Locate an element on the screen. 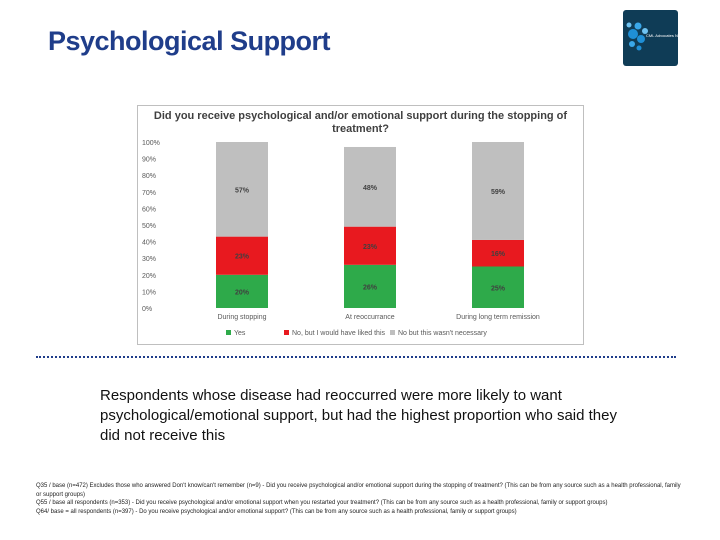  data-label: 26% is located at coordinates (370, 287).